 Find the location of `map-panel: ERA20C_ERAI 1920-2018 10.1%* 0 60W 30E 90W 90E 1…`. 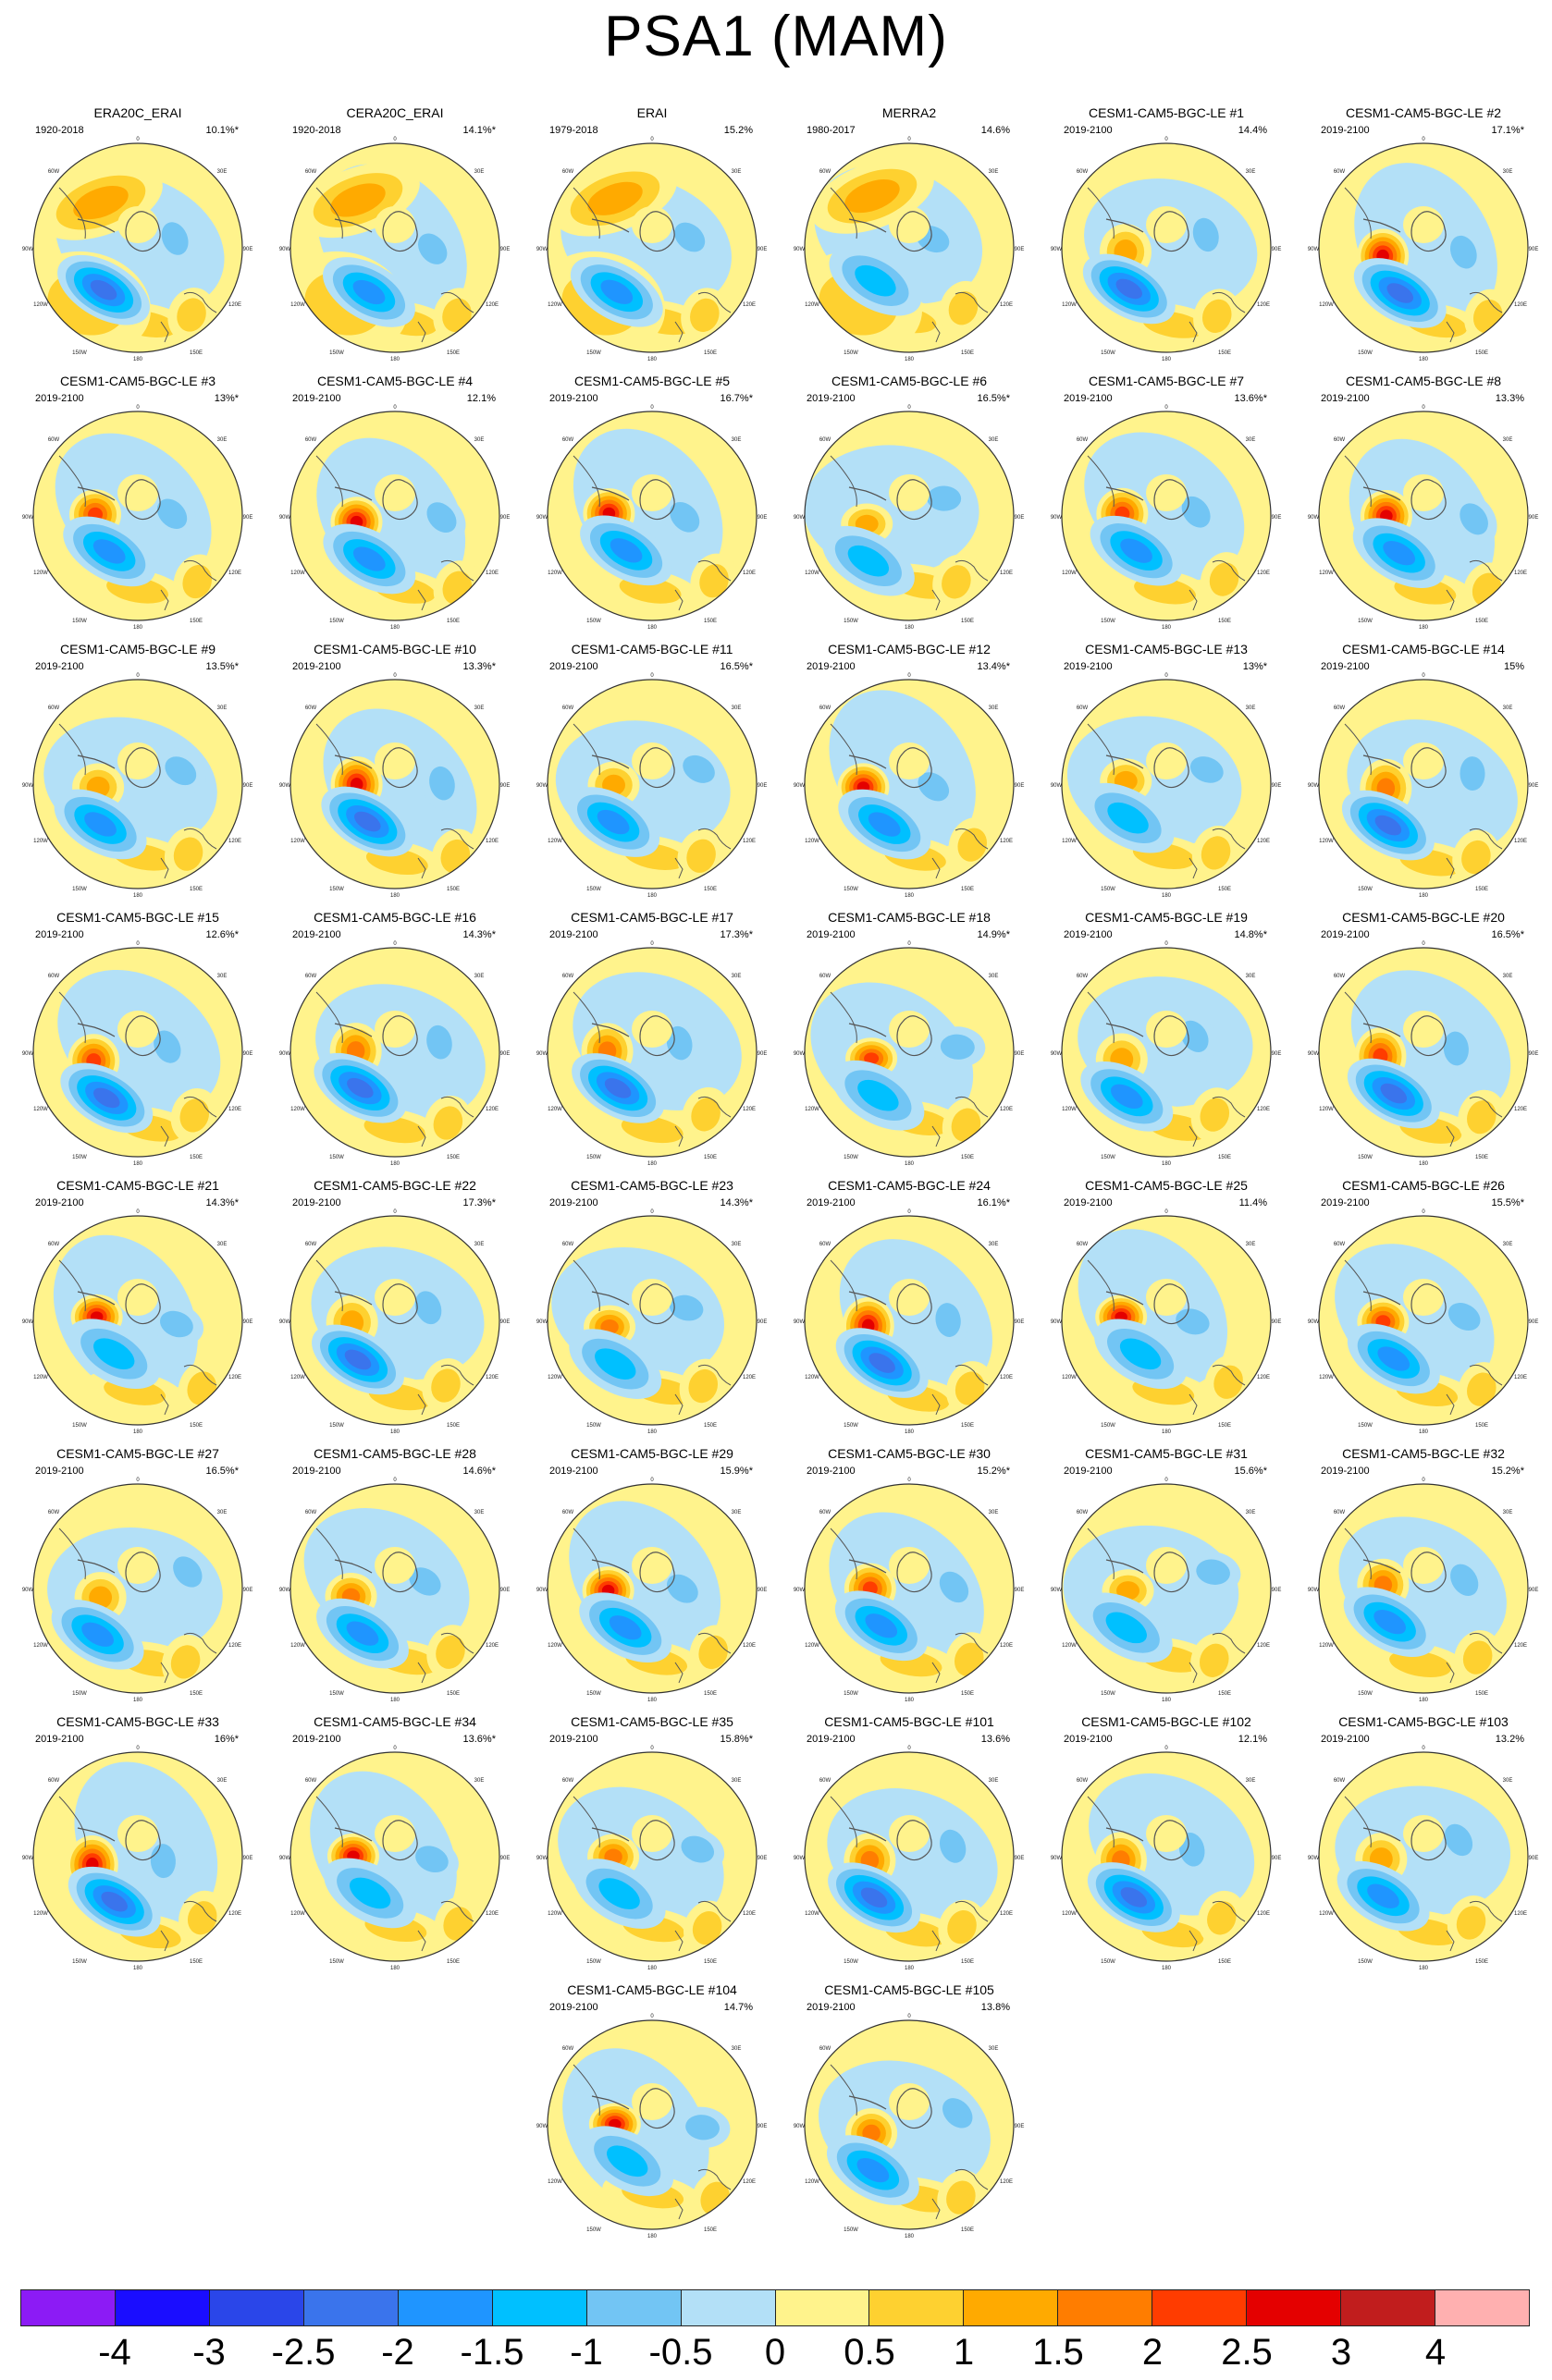

map-panel: ERA20C_ERAI 1920-2018 10.1%* 0 60W 30E 90W 90E 1… is located at coordinates (137, 238).